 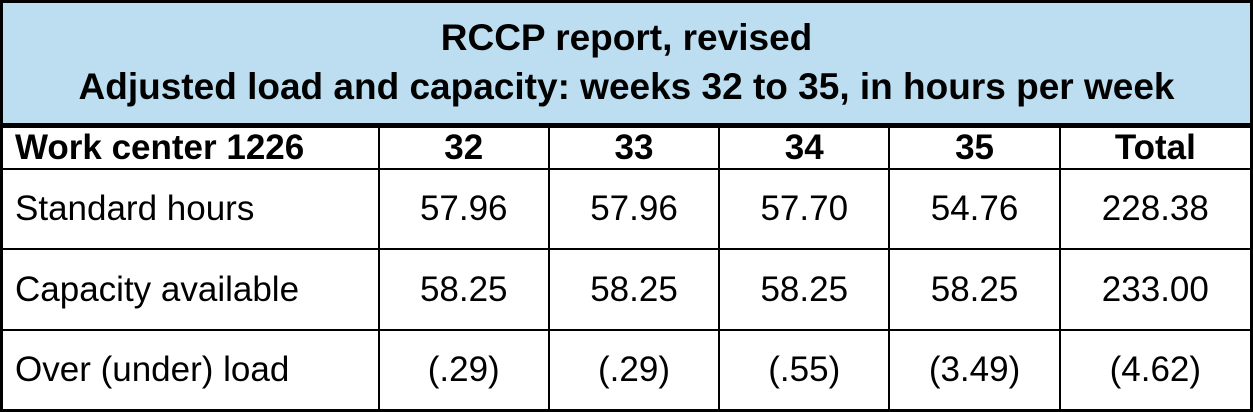 I want to click on table-cell: 233.00, so click(x=1154, y=290).